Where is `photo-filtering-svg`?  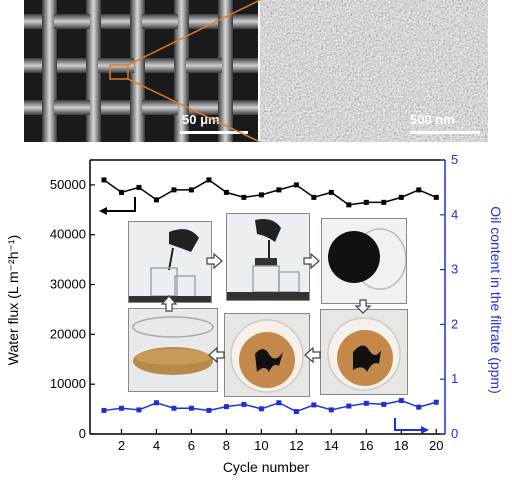 photo-filtering-svg is located at coordinates (268, 257).